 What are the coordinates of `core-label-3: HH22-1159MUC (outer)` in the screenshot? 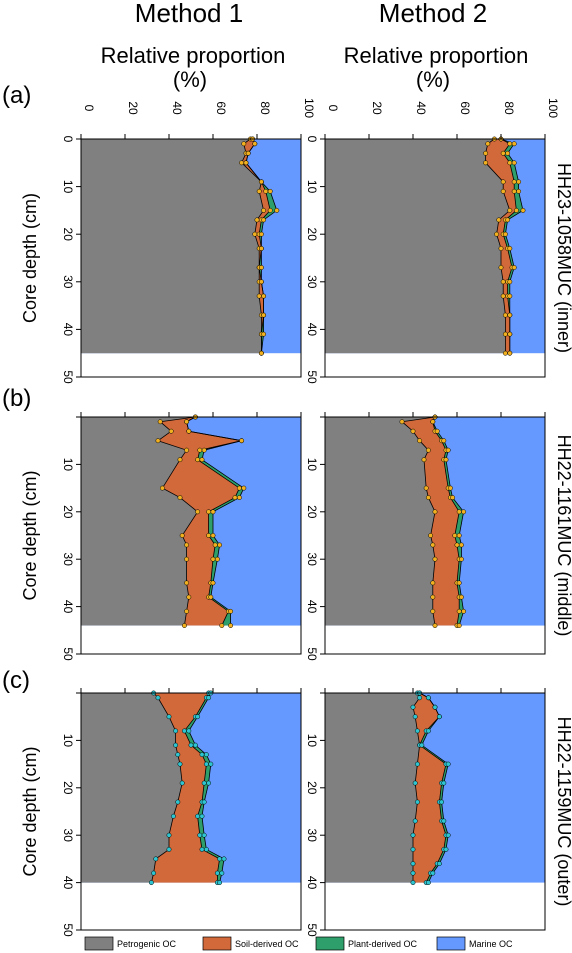 It's located at (563, 812).